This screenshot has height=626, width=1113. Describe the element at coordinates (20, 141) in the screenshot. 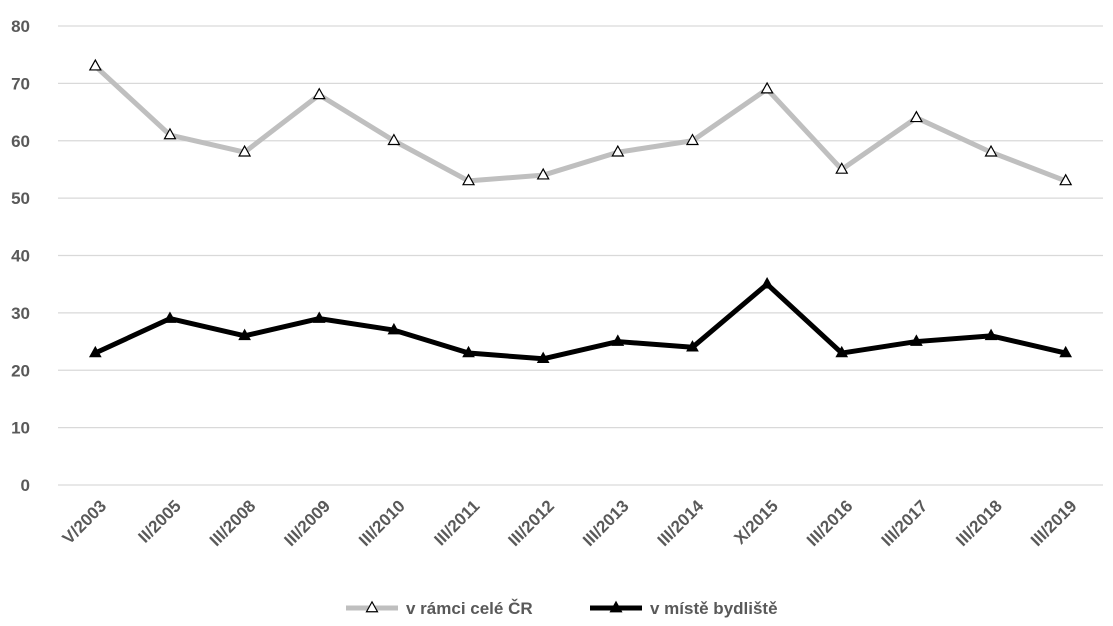

I see `y-tick-label: 60` at that location.